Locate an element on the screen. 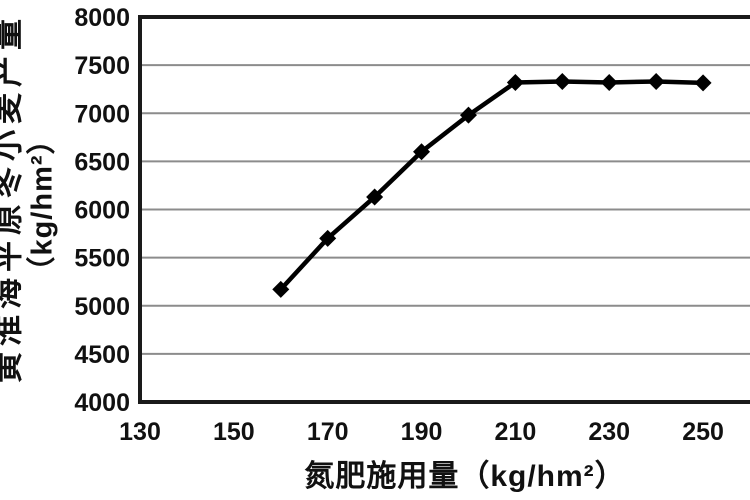  x-tick-label: 250 is located at coordinates (703, 432).